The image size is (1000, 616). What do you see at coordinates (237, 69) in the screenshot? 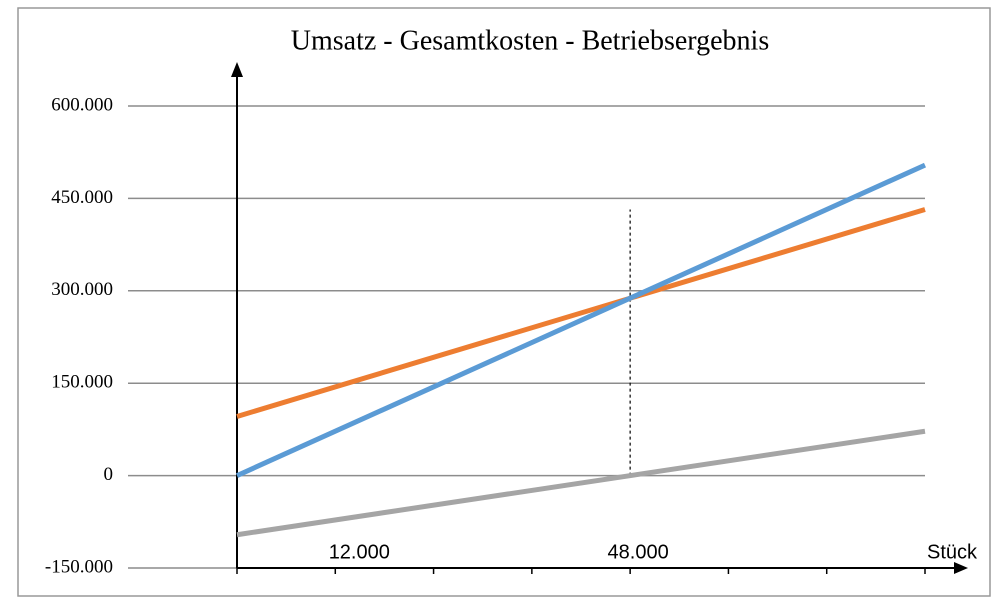
I see `y-axis-arrow` at bounding box center [237, 69].